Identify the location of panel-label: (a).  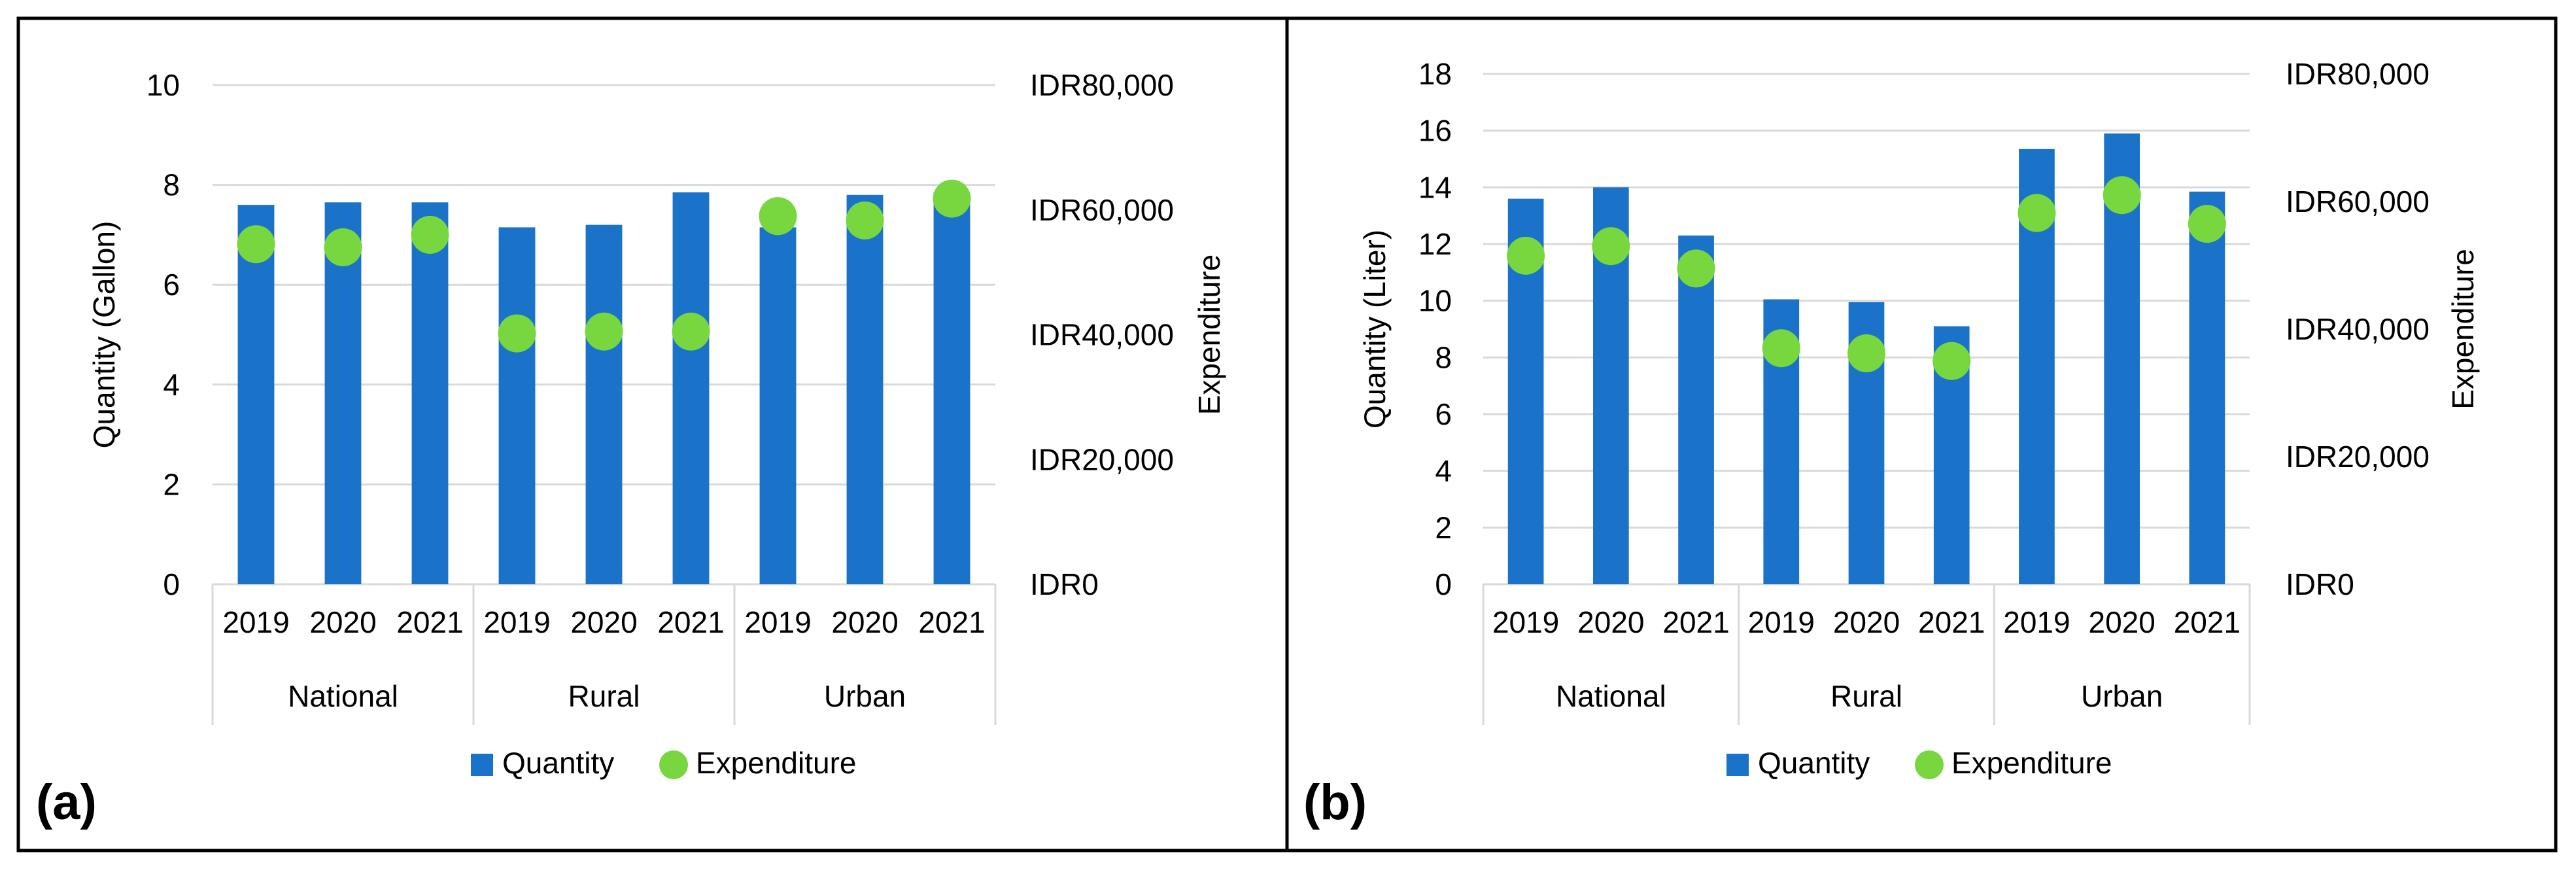
(66, 802).